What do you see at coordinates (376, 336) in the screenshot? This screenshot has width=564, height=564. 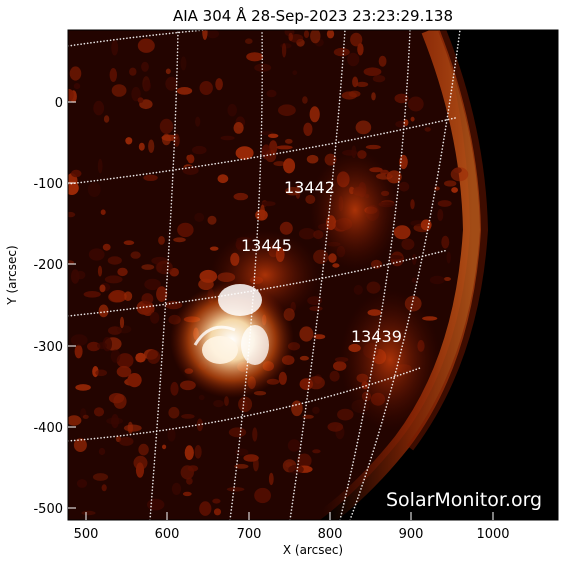 I see `active-region-label-13439: 13439` at bounding box center [376, 336].